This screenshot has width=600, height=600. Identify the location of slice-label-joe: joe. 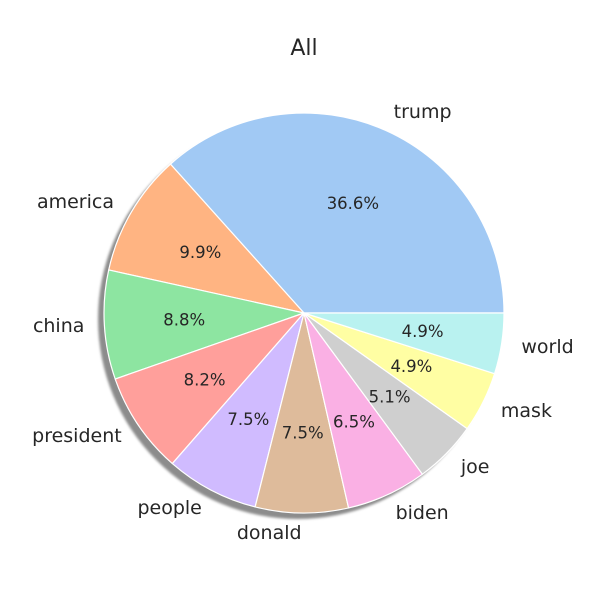
(475, 467).